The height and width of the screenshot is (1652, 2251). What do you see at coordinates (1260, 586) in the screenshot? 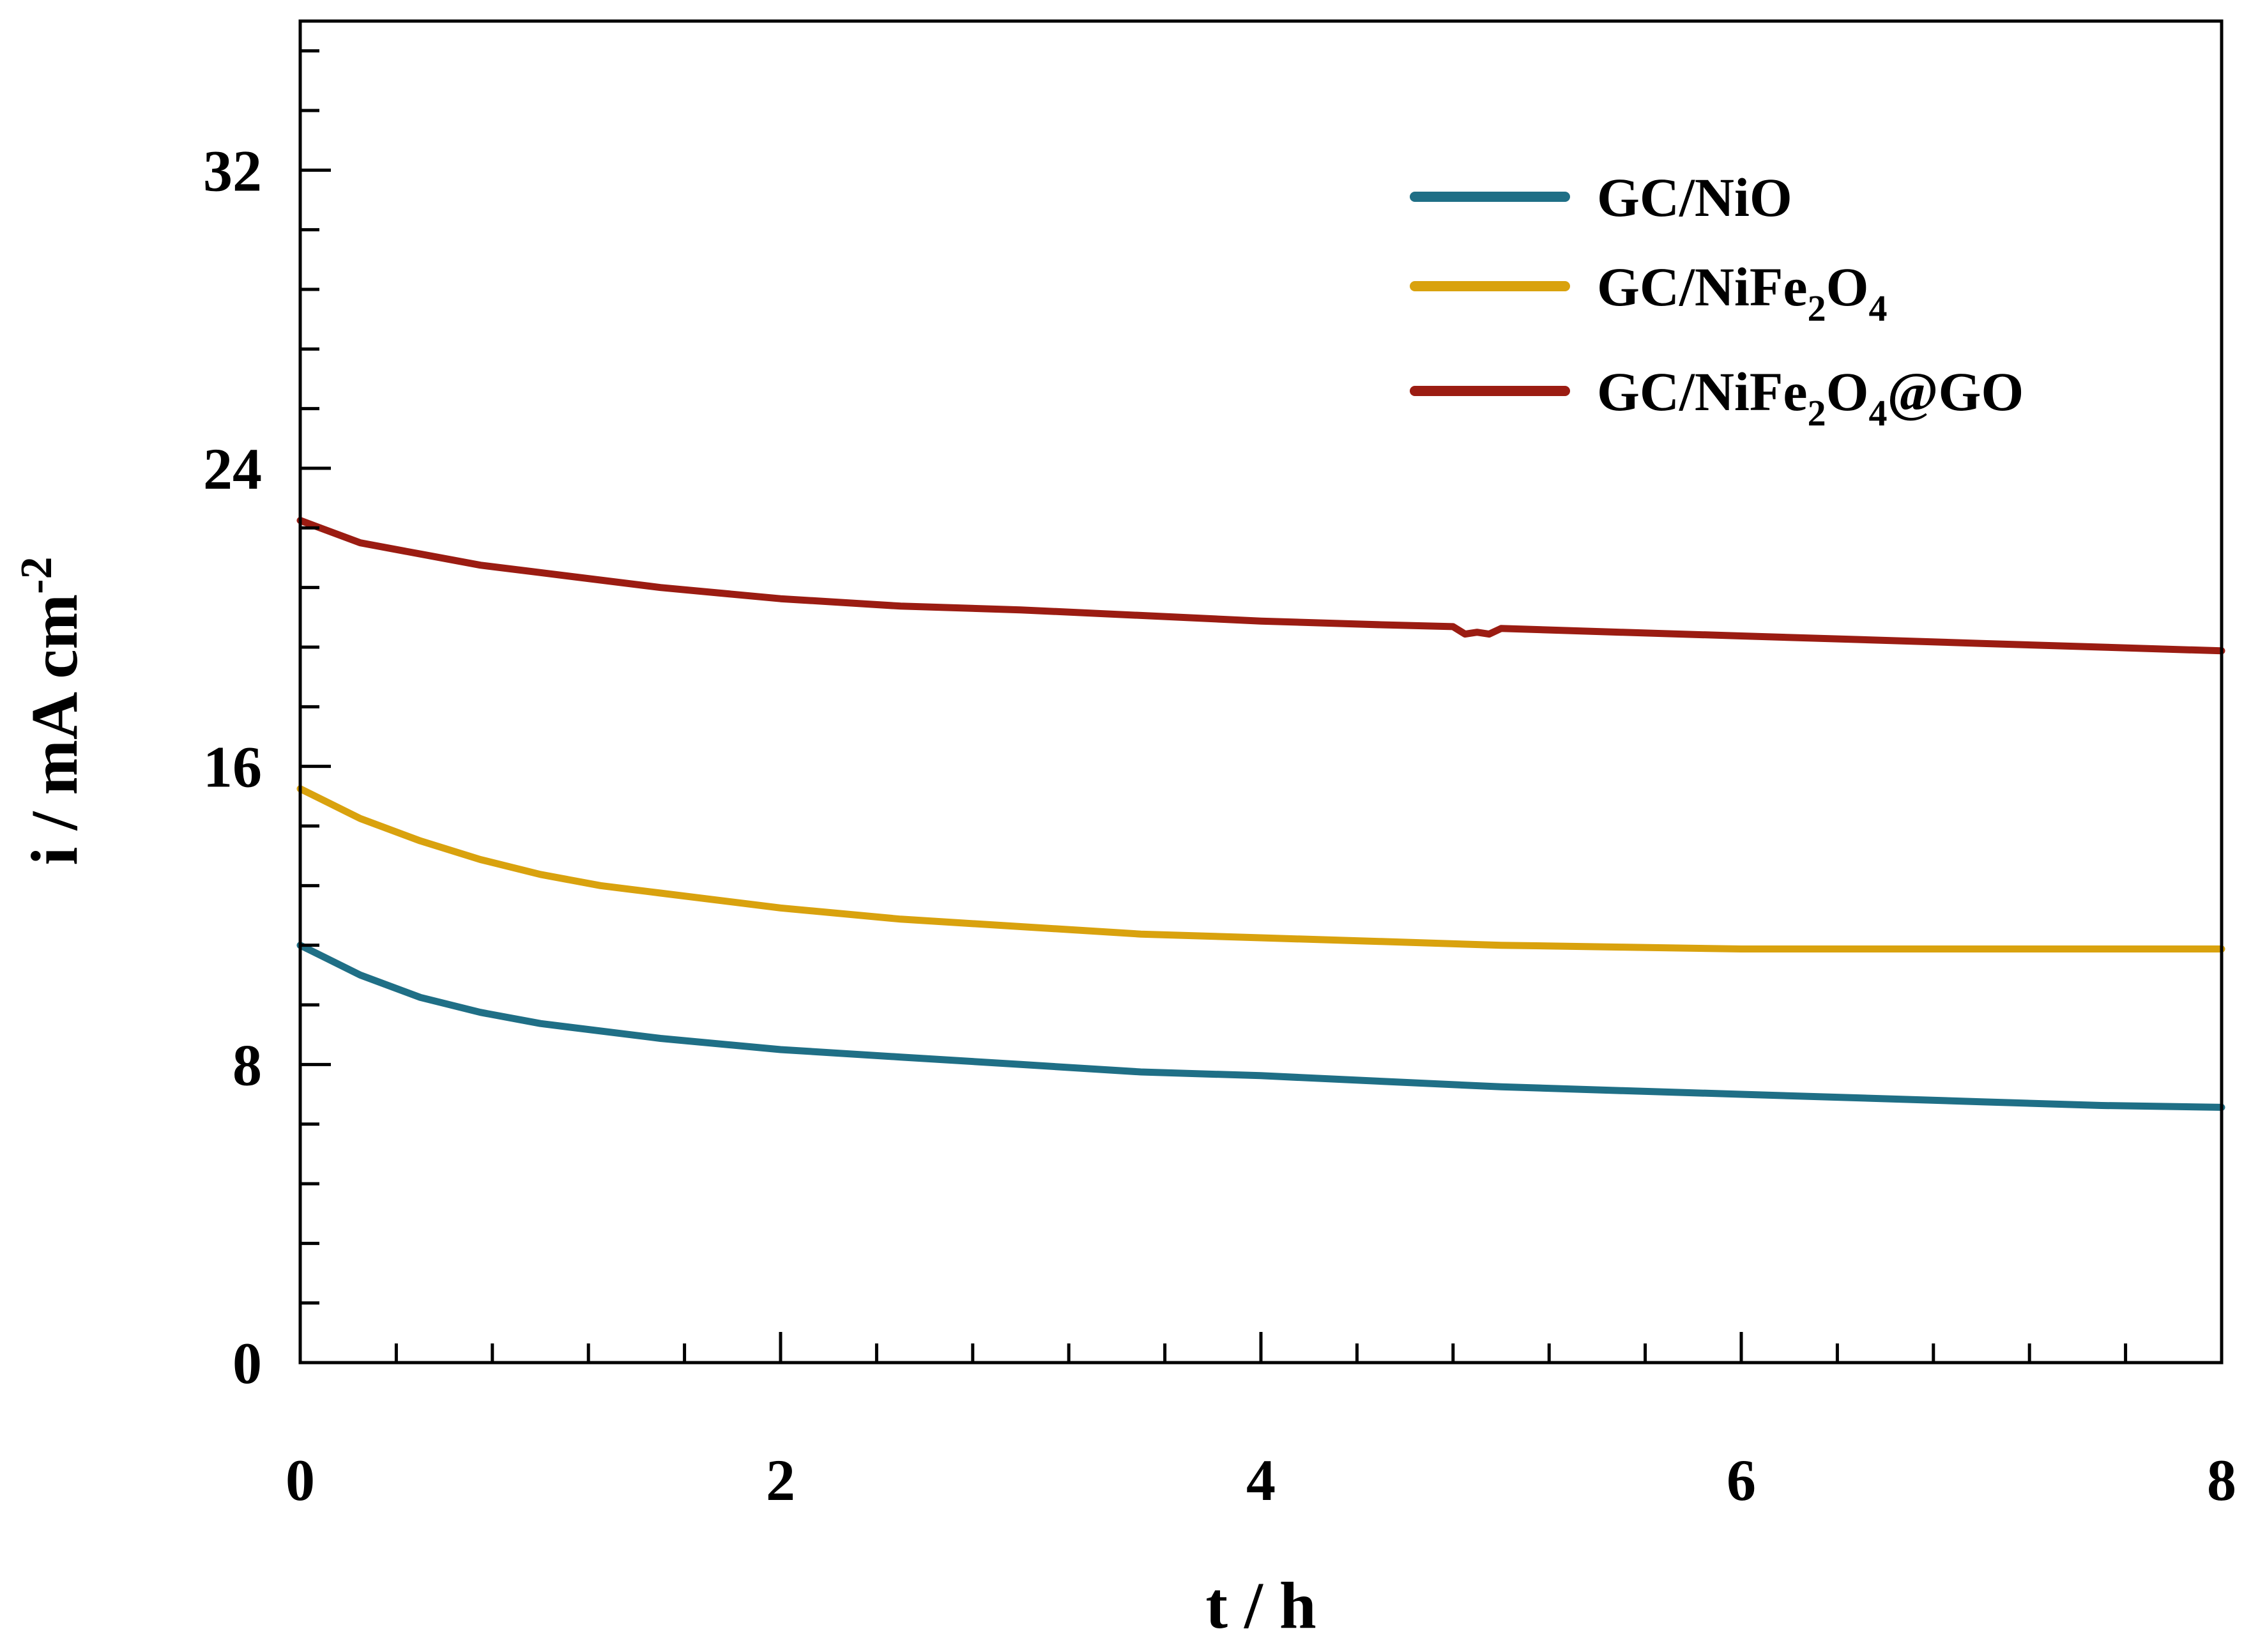
I see `series-line-gc-nife2o4-go` at bounding box center [1260, 586].